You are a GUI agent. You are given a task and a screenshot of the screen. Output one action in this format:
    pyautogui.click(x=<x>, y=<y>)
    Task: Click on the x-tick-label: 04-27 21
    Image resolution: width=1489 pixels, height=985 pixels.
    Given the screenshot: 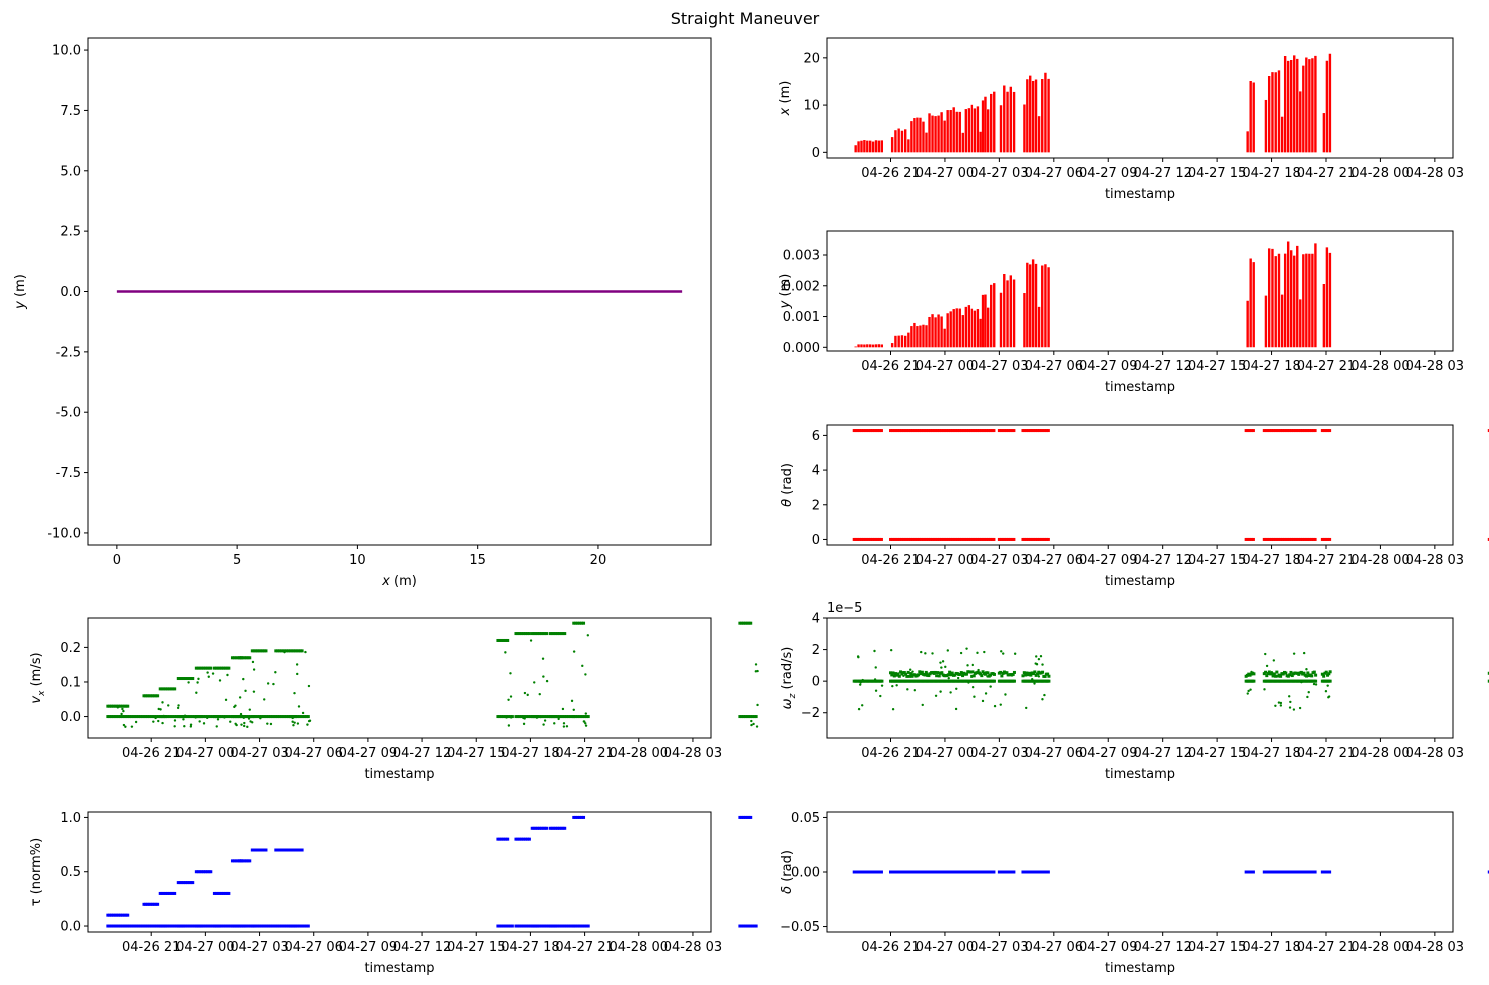 What is the action you would take?
    pyautogui.click(x=584, y=947)
    